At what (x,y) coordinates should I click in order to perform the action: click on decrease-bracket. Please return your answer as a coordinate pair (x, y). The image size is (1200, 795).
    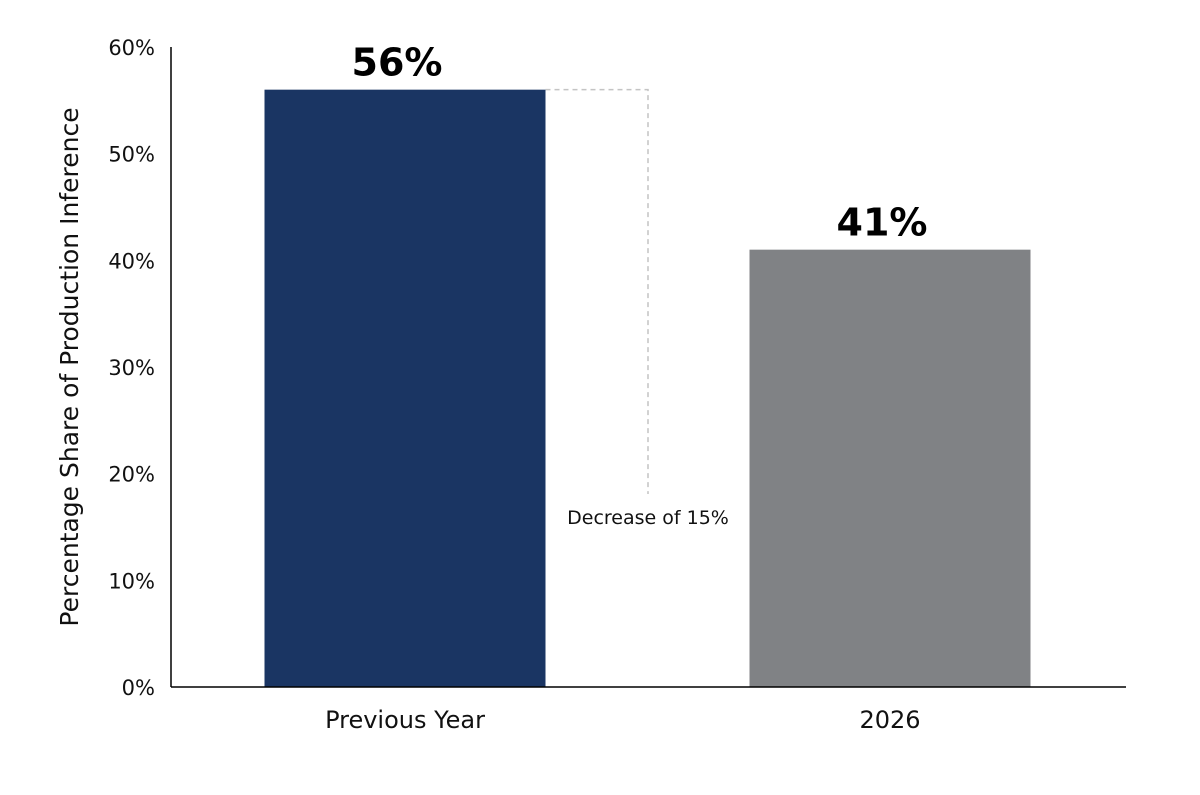
    Looking at the image, I should click on (597, 291).